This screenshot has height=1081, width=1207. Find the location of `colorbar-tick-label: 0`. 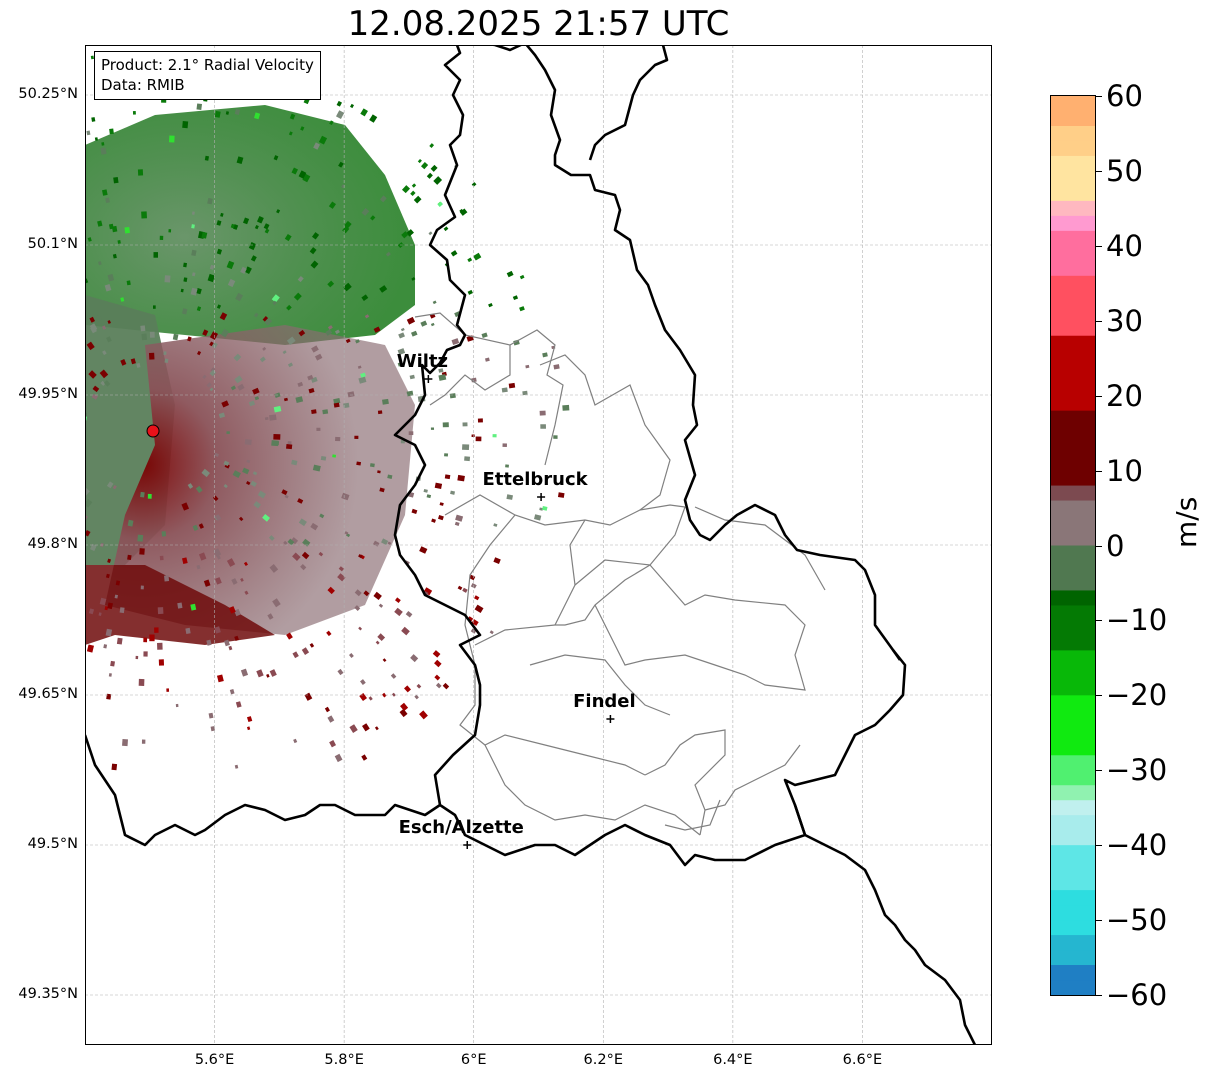

colorbar-tick-label: 0 is located at coordinates (1115, 545).